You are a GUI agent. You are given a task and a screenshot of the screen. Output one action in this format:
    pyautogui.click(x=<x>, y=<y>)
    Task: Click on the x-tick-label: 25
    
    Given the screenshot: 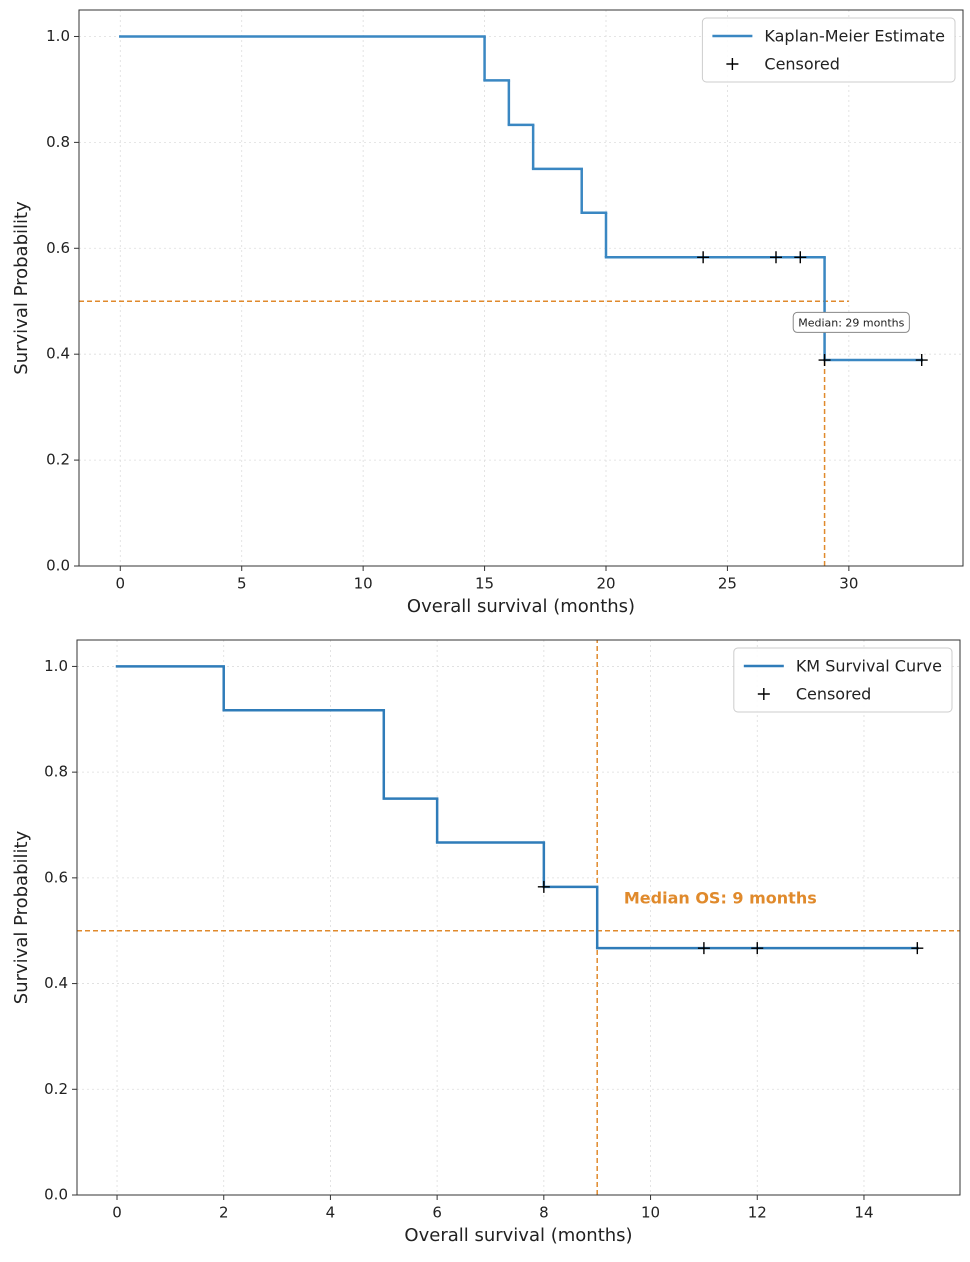 What is the action you would take?
    pyautogui.click(x=727, y=584)
    